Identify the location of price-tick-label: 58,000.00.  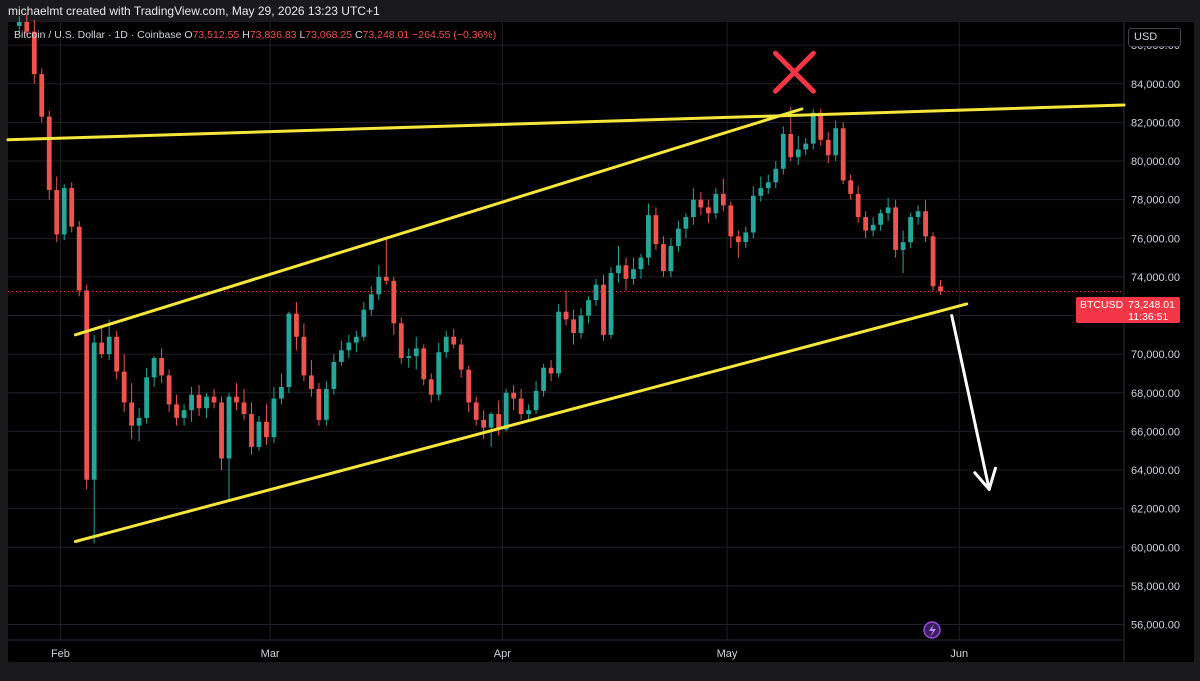
(1155, 587).